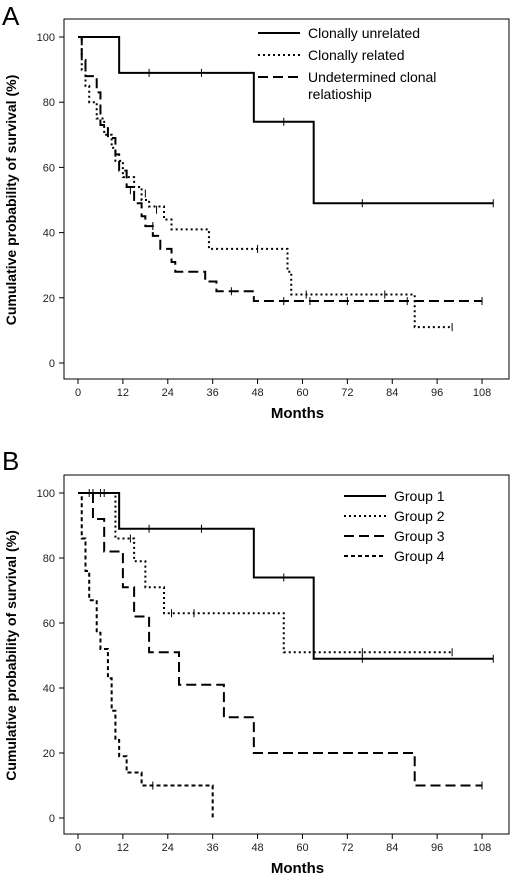 The width and height of the screenshot is (520, 881). Describe the element at coordinates (146, 655) in the screenshot. I see `series-4-curve` at that location.